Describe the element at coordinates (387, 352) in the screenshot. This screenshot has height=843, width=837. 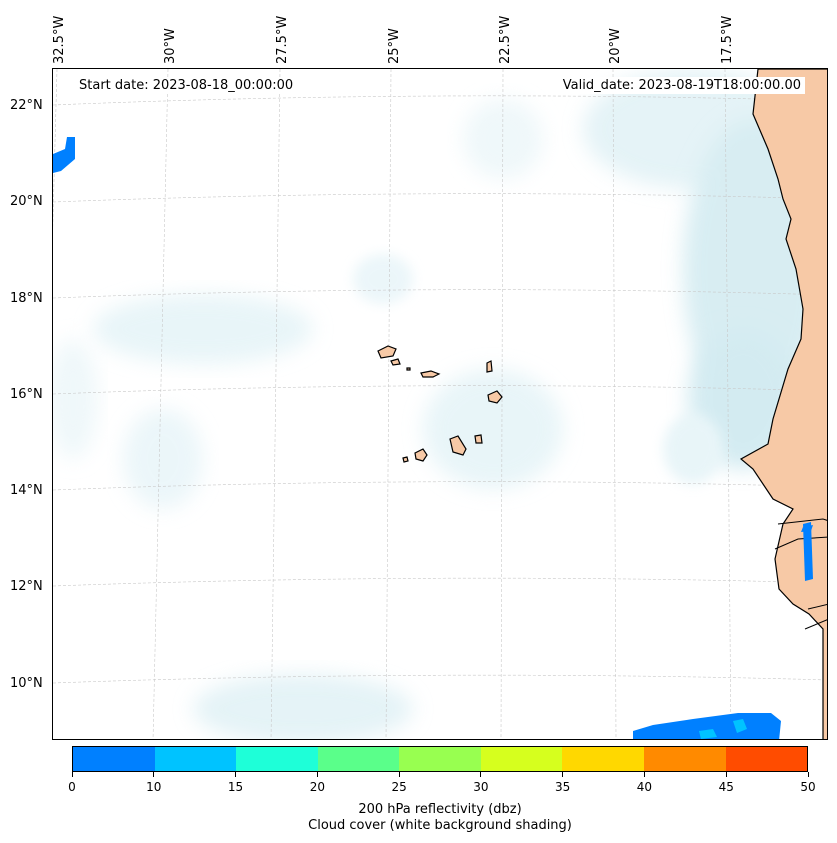
I see `island-santo-antao` at that location.